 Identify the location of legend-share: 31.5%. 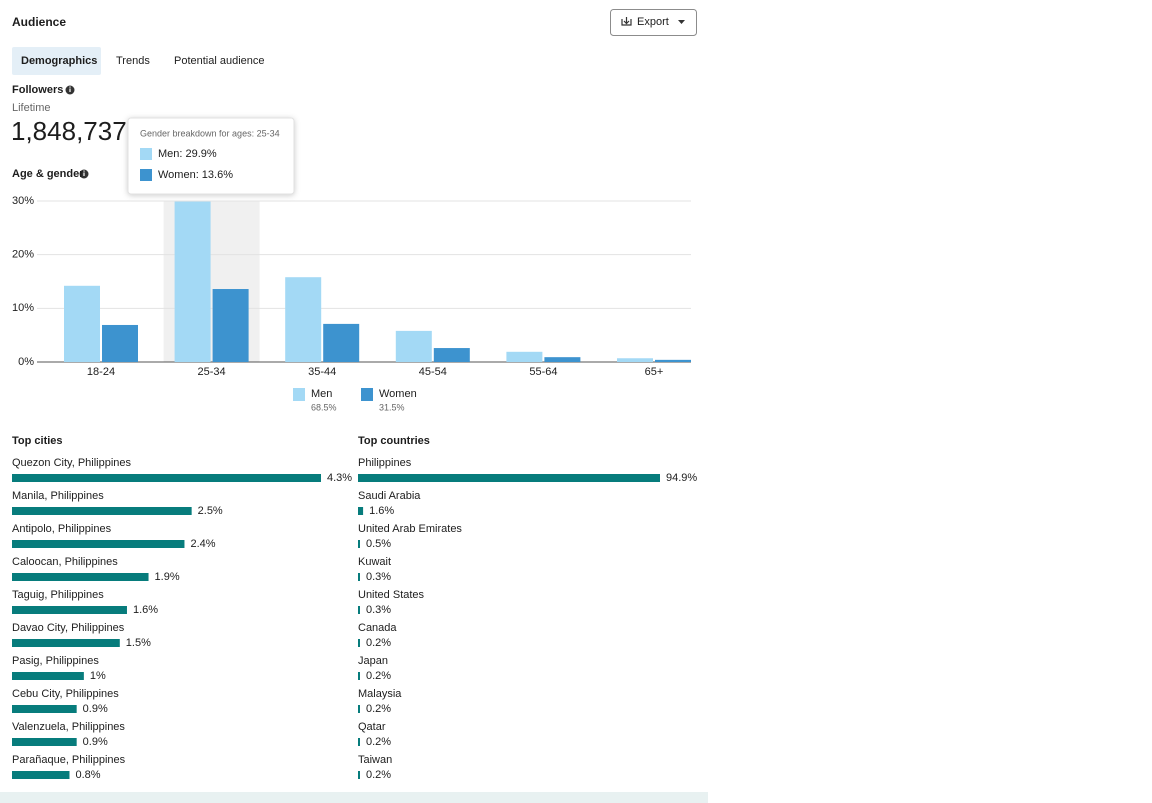
(392, 407).